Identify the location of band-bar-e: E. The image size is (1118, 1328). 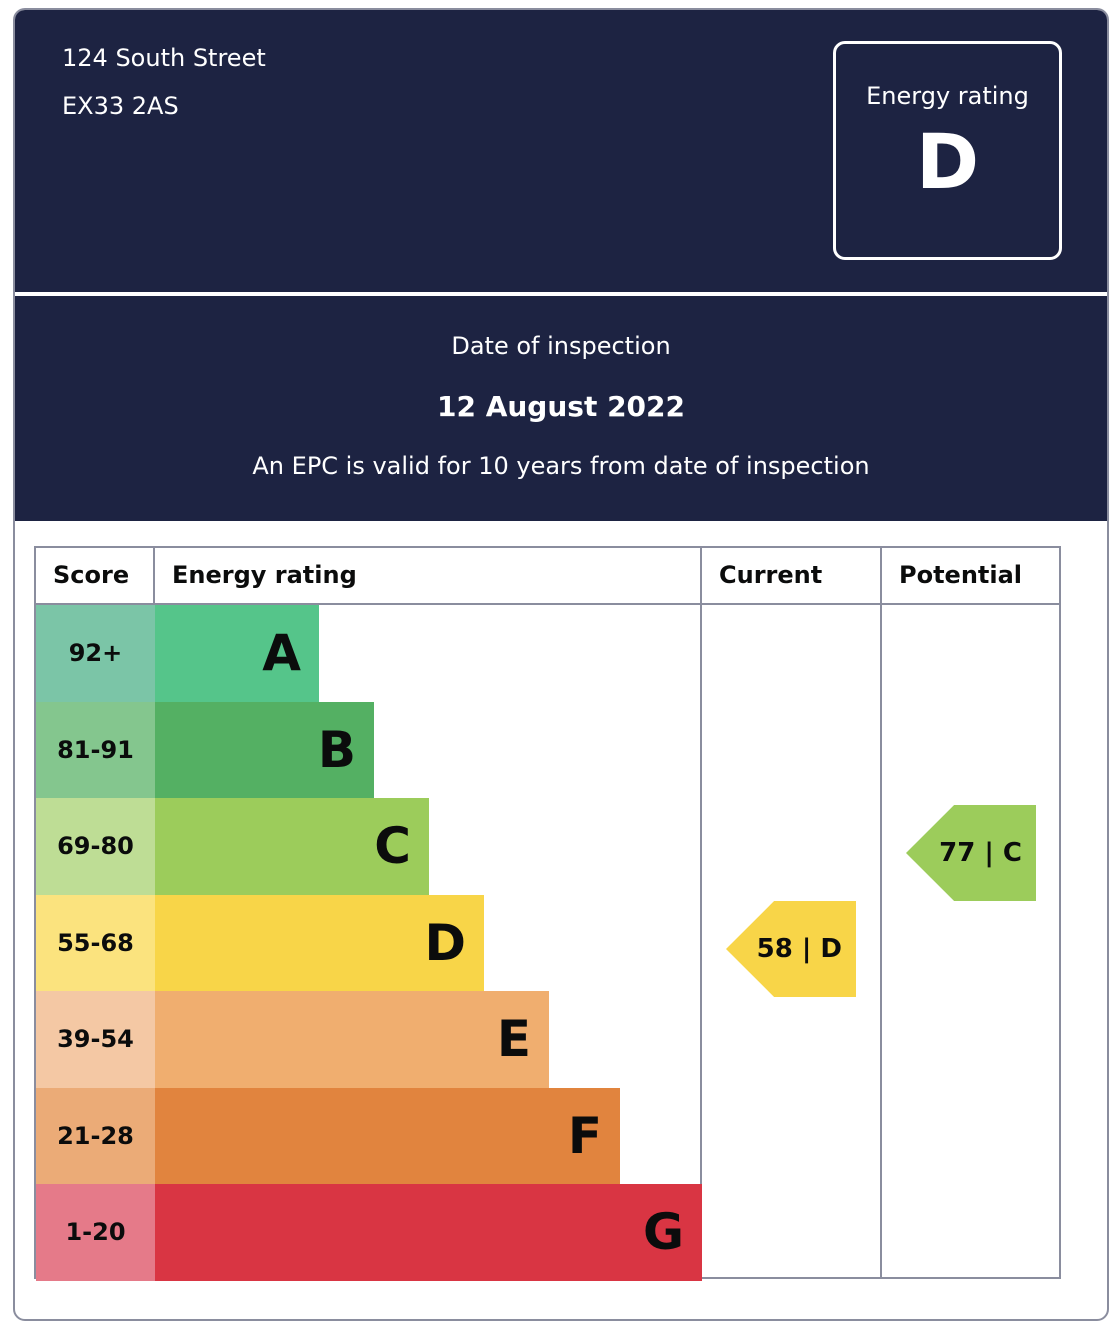
(352, 1039).